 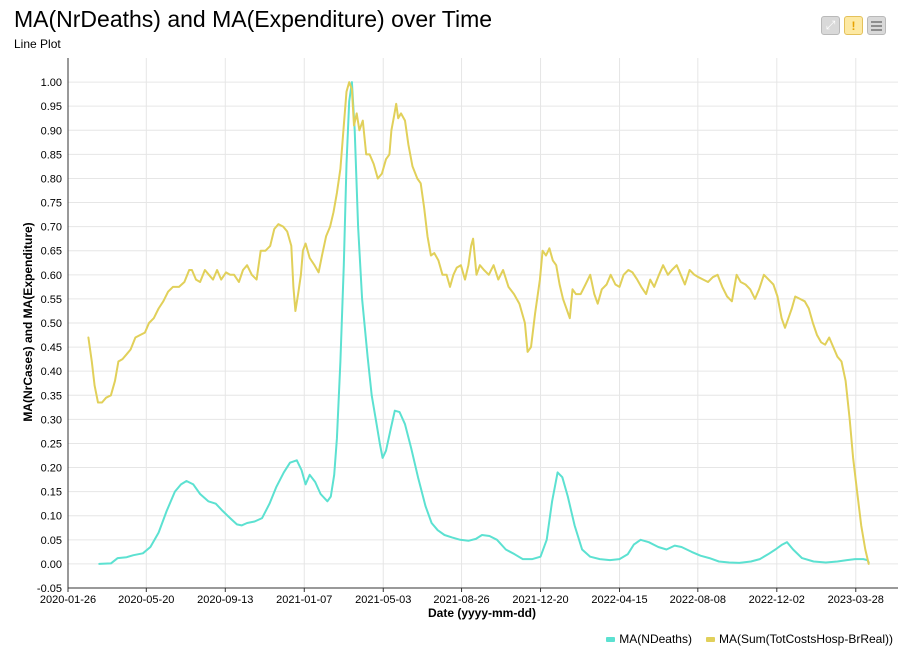 I want to click on legend-swatch-deaths, so click(x=611, y=639).